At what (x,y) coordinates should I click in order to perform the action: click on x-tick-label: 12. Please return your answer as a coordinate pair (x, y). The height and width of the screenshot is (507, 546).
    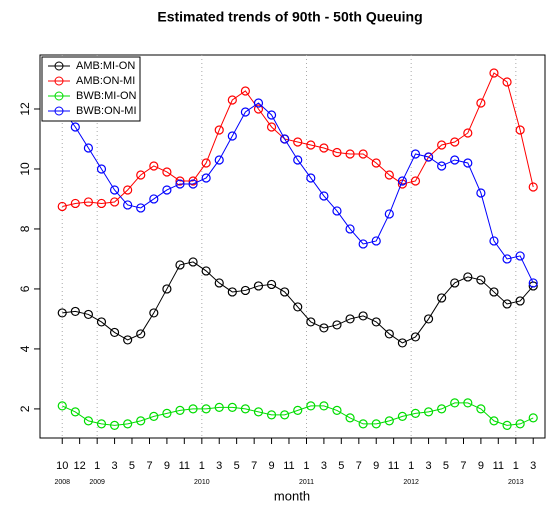
    Looking at the image, I should click on (80, 466).